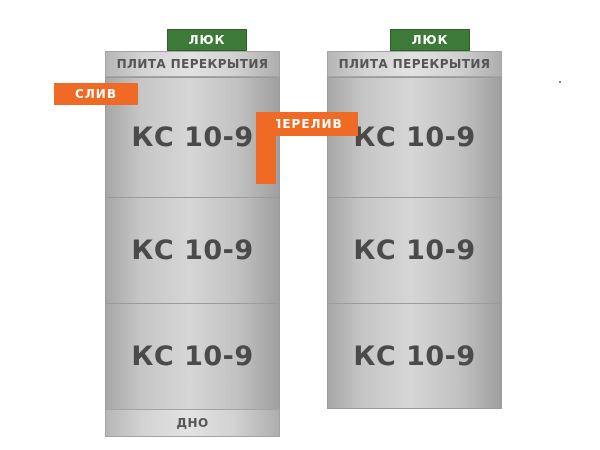  I want to click on left-ring-2: КС 10-9, so click(192, 250).